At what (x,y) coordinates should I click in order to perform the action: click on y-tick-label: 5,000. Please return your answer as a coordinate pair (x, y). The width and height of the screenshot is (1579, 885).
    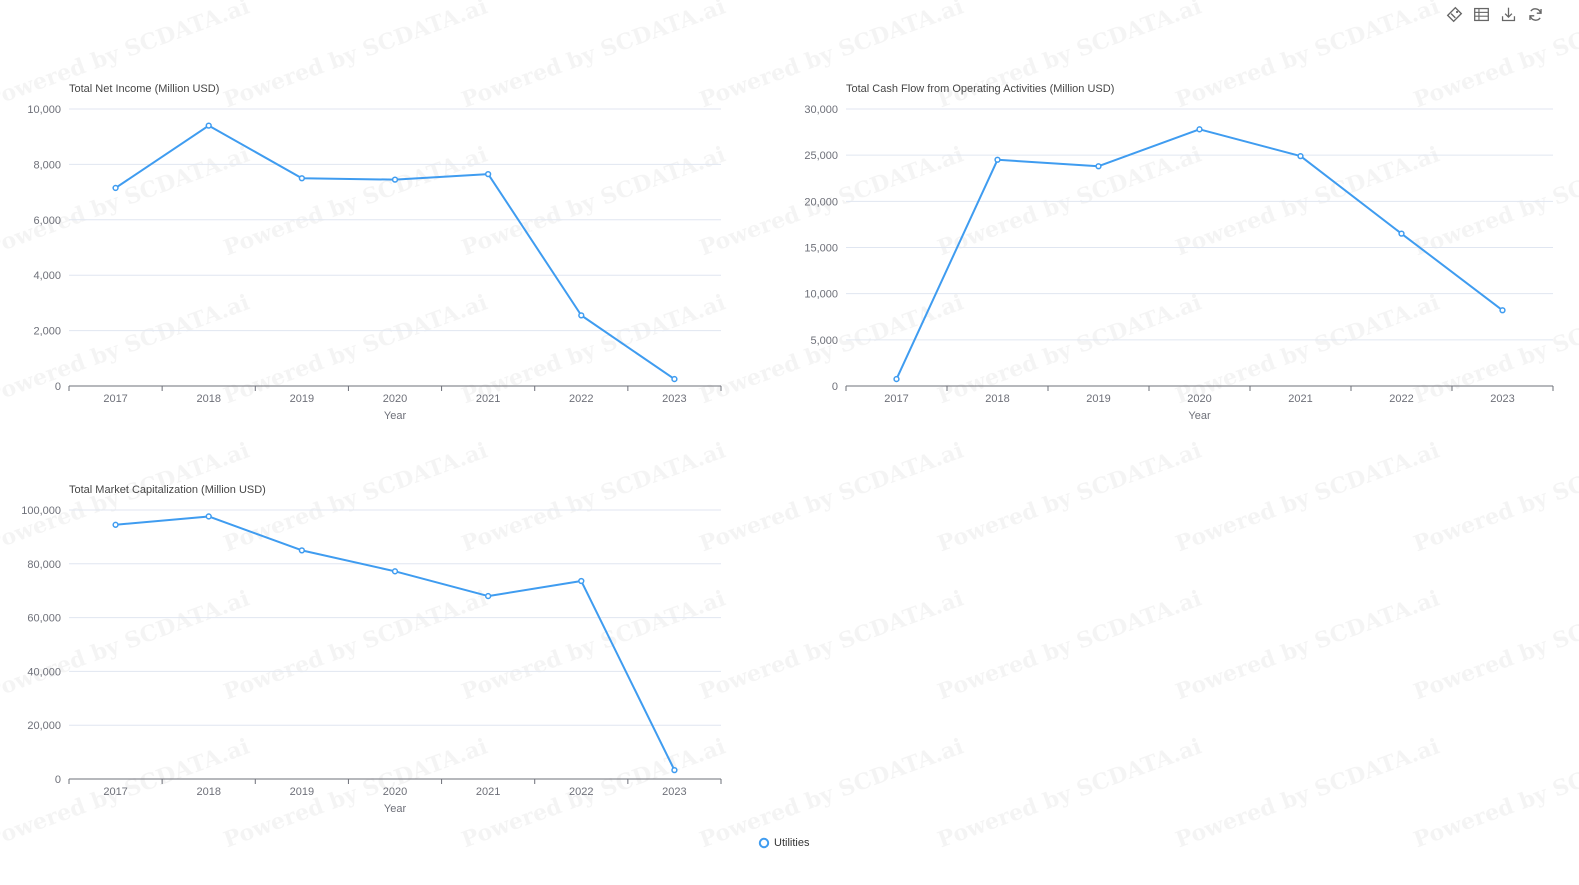
    Looking at the image, I should click on (824, 341).